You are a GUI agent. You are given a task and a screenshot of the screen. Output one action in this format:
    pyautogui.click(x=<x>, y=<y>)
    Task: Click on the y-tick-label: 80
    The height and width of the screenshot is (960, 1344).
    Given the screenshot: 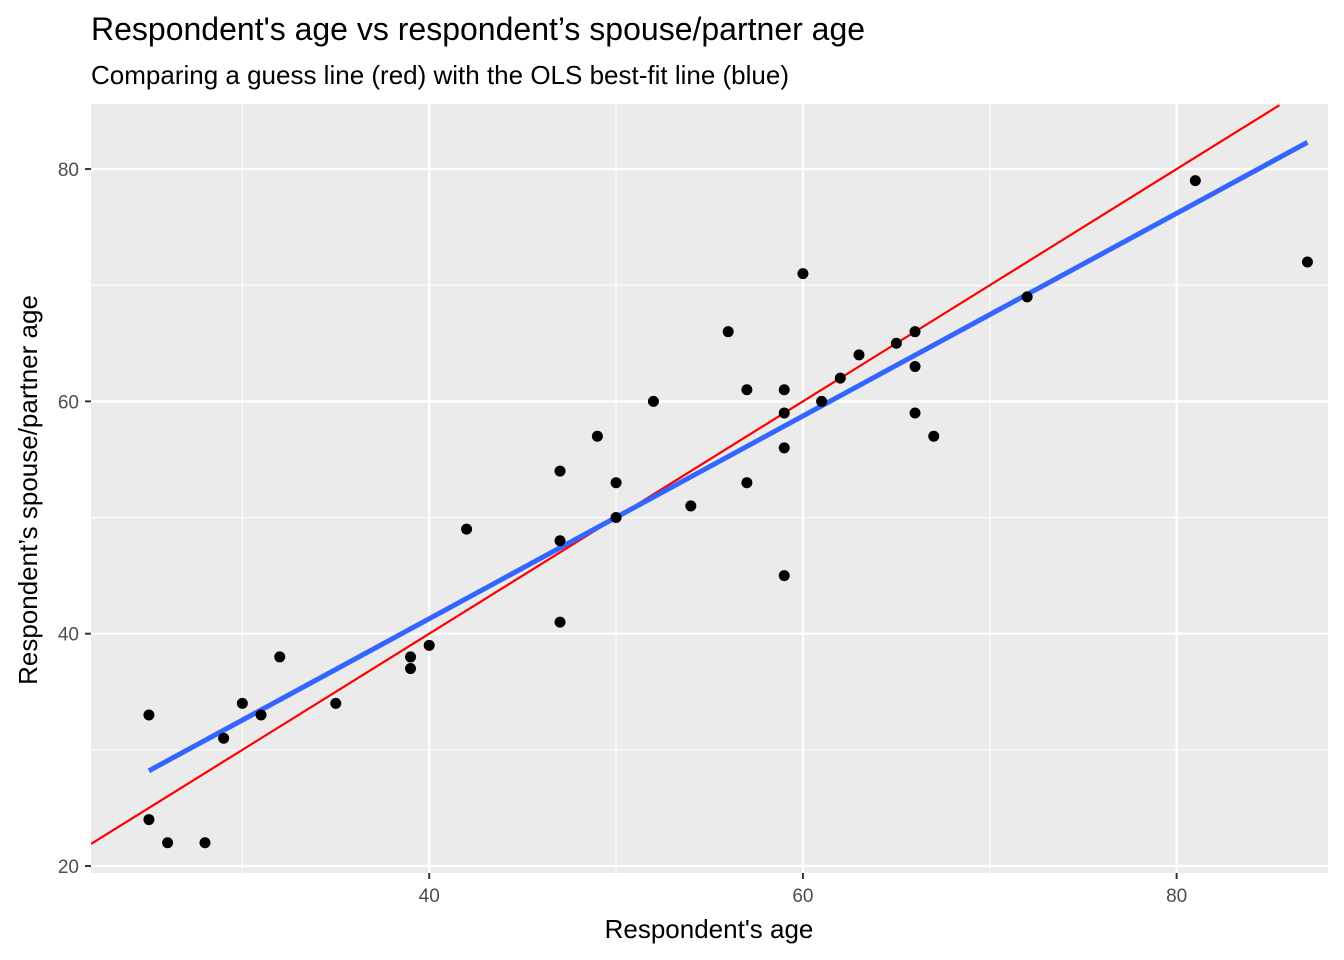 What is the action you would take?
    pyautogui.click(x=68, y=170)
    